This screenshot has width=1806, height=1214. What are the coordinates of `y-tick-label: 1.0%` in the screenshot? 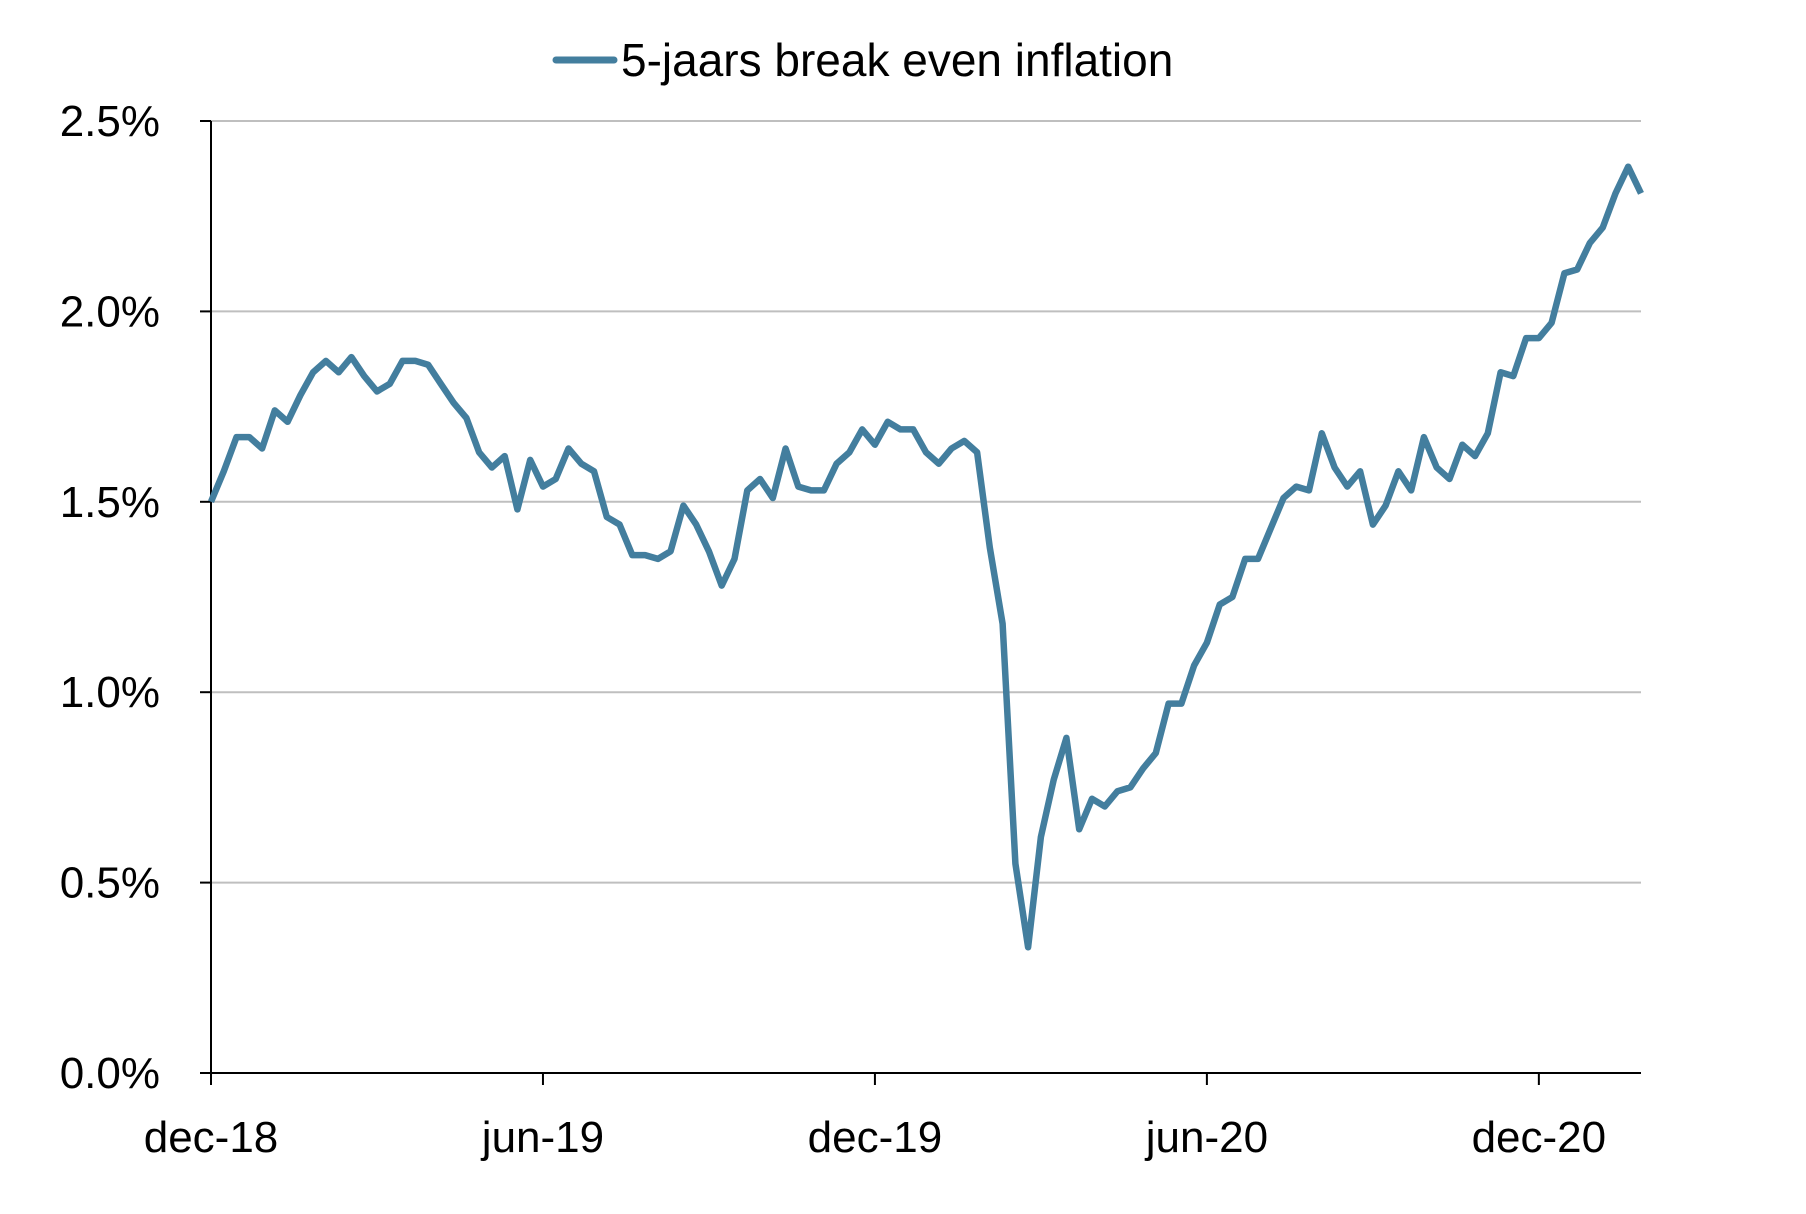 It's located at (110, 692).